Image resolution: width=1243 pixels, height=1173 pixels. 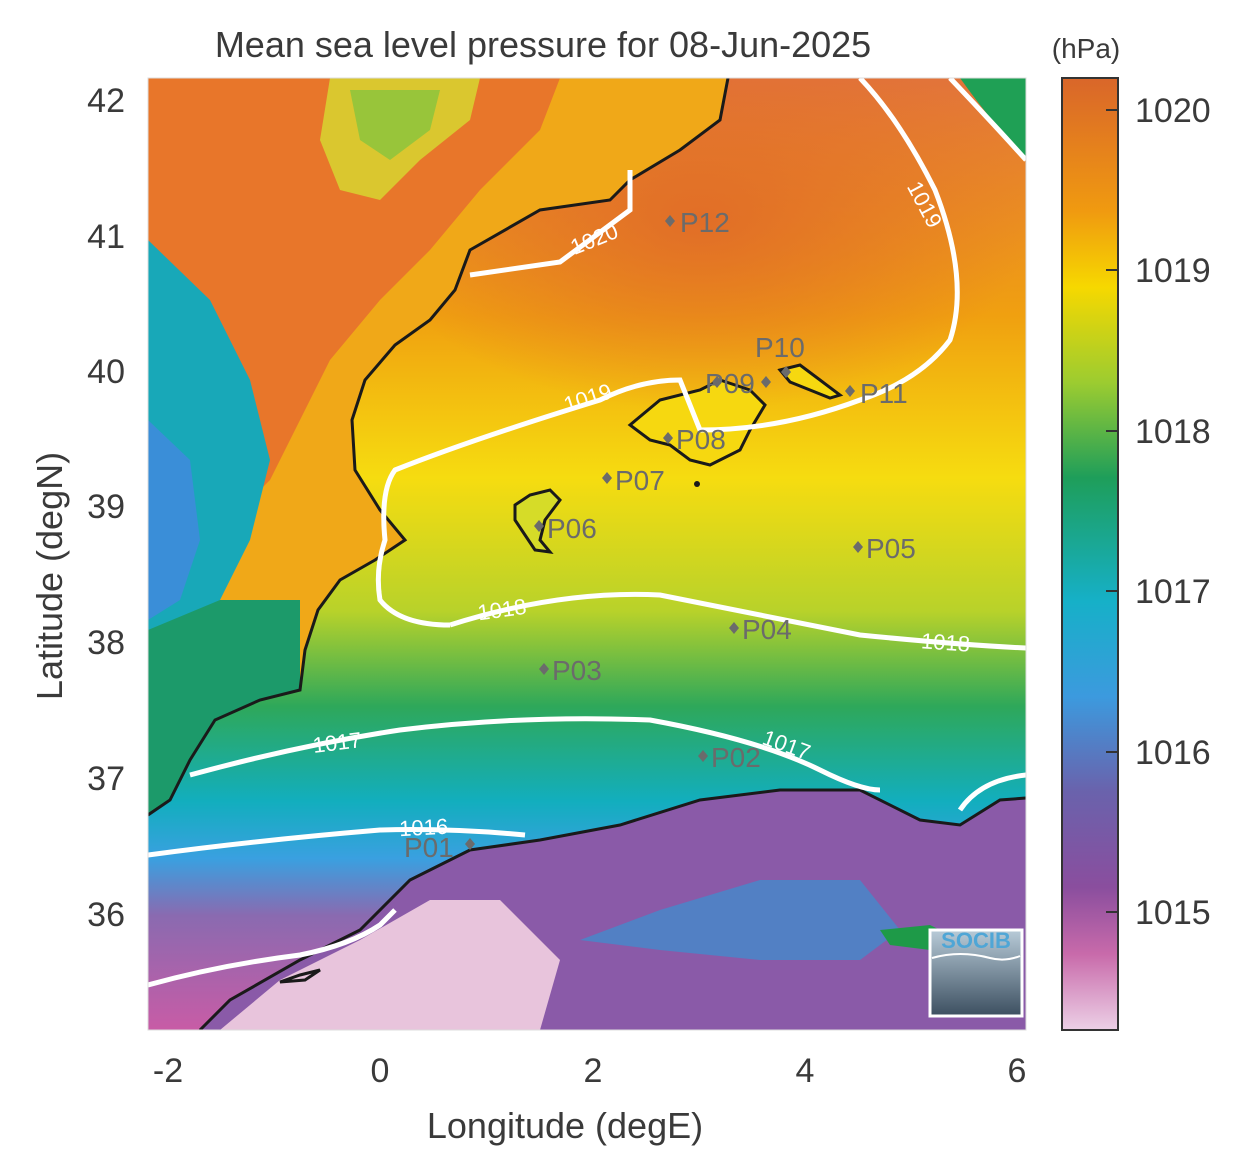 I want to click on station-label-p03: P03, so click(x=577, y=670).